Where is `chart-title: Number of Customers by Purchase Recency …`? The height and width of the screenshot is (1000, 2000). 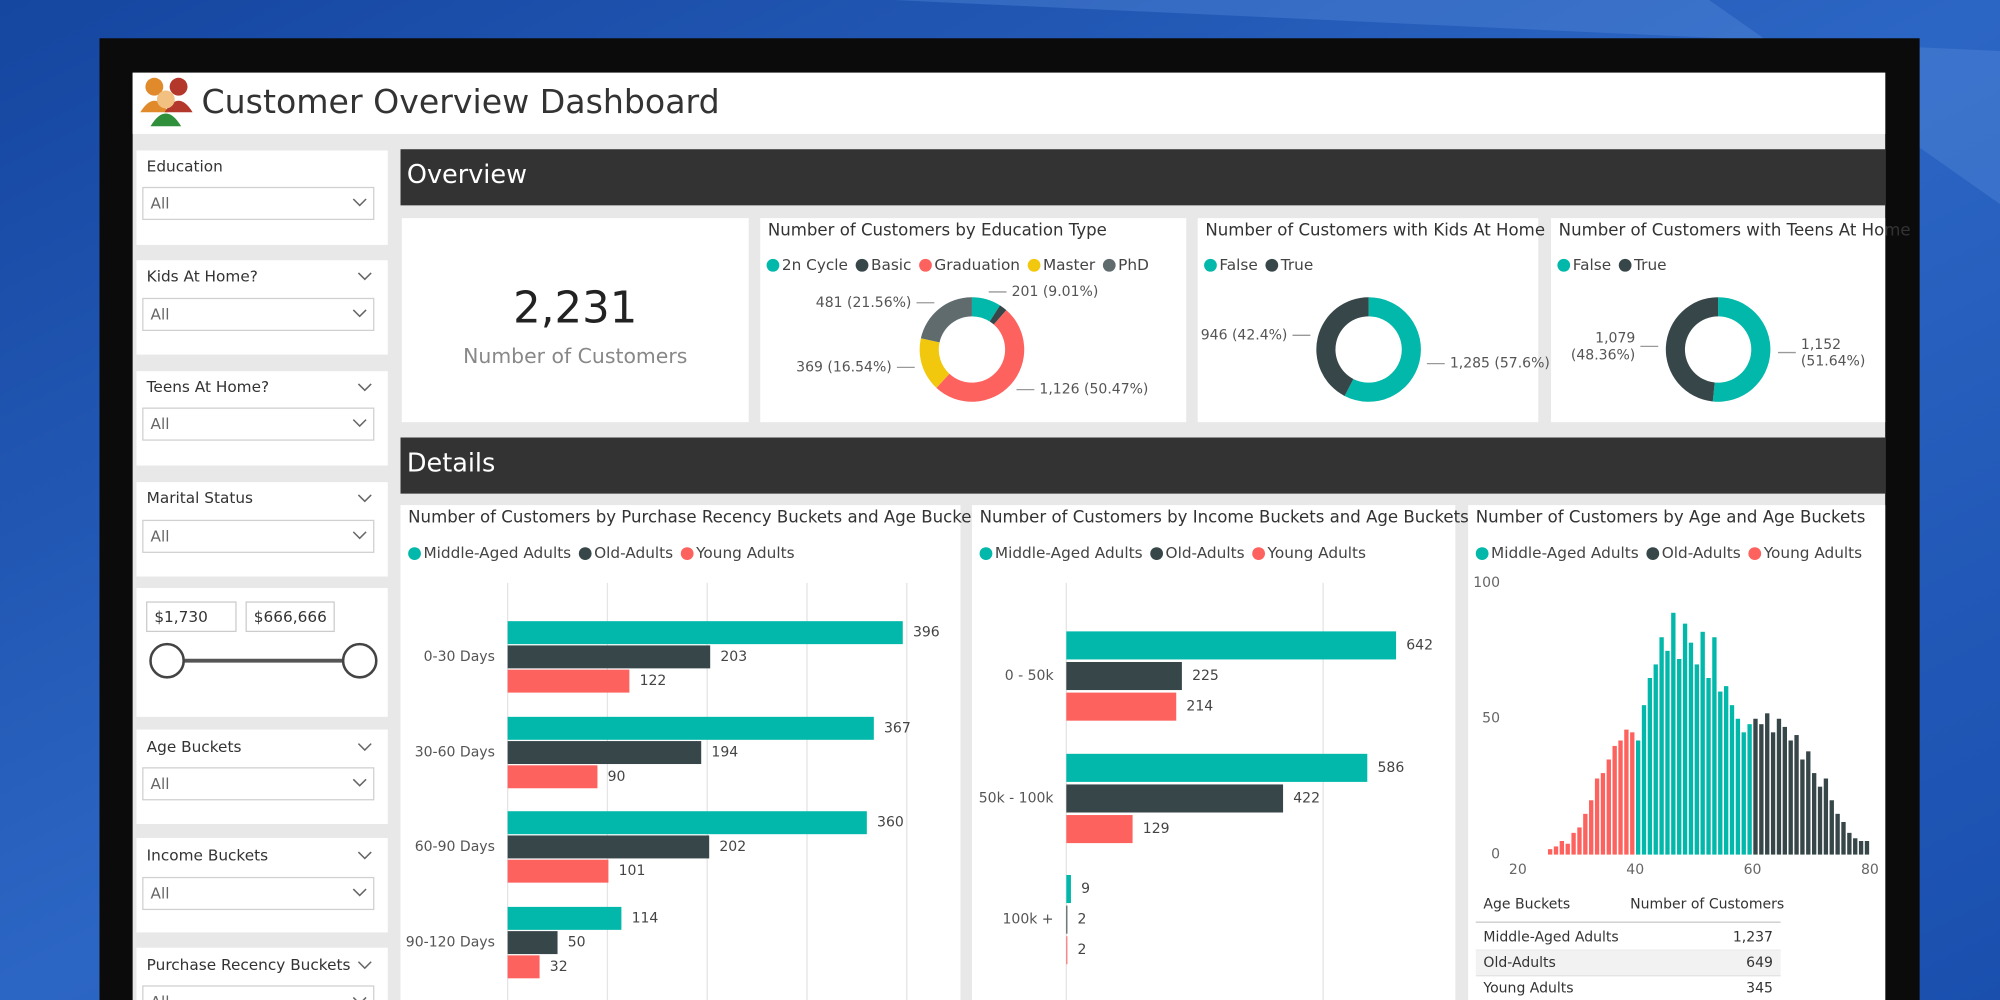 chart-title: Number of Customers by Purchase Recency … is located at coordinates (697, 516).